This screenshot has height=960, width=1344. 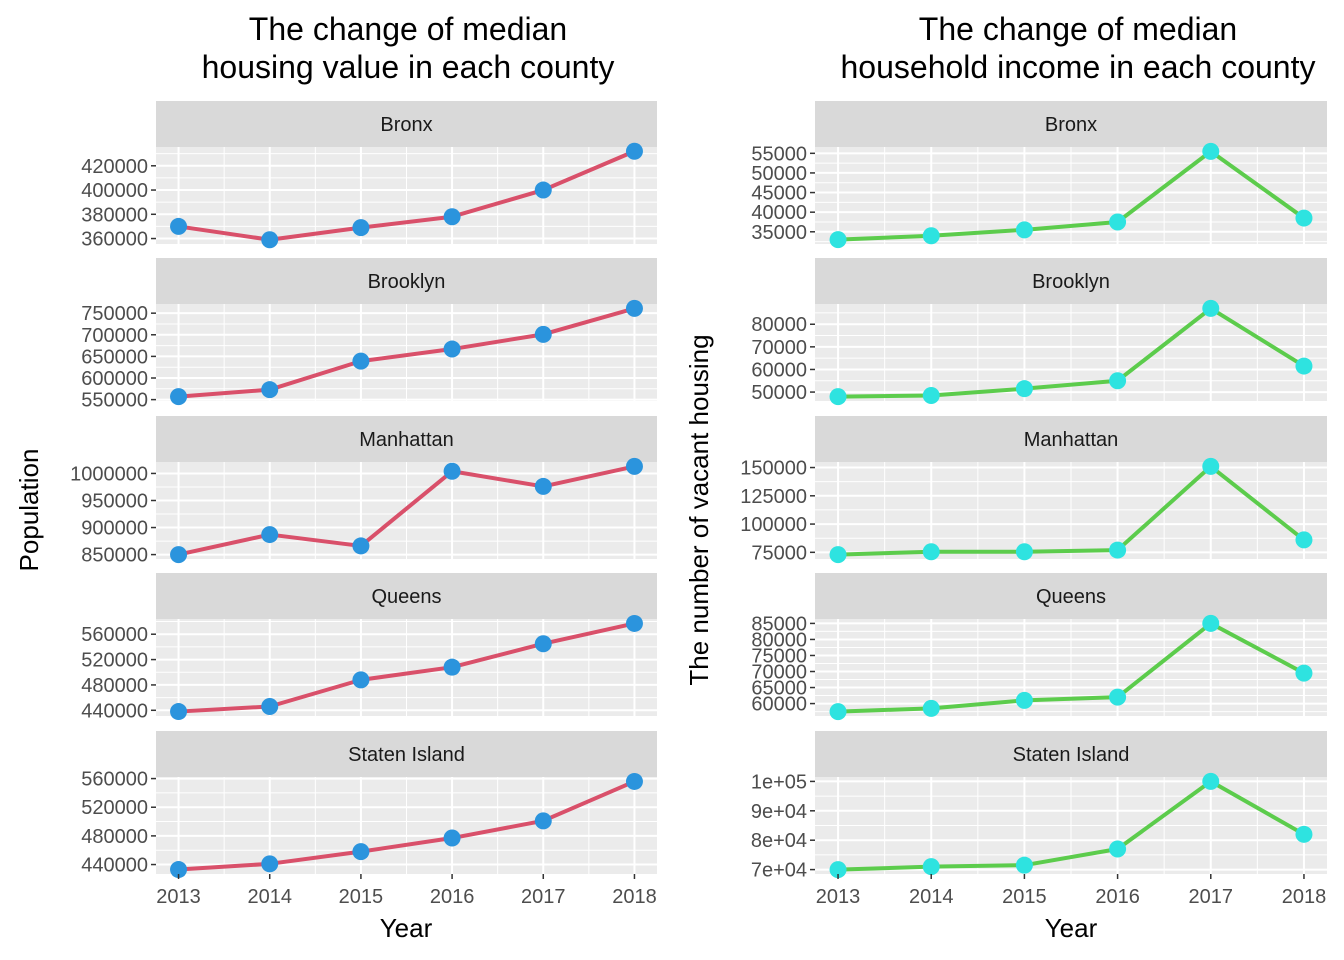 I want to click on y-tick-label: 40000, so click(x=779, y=213).